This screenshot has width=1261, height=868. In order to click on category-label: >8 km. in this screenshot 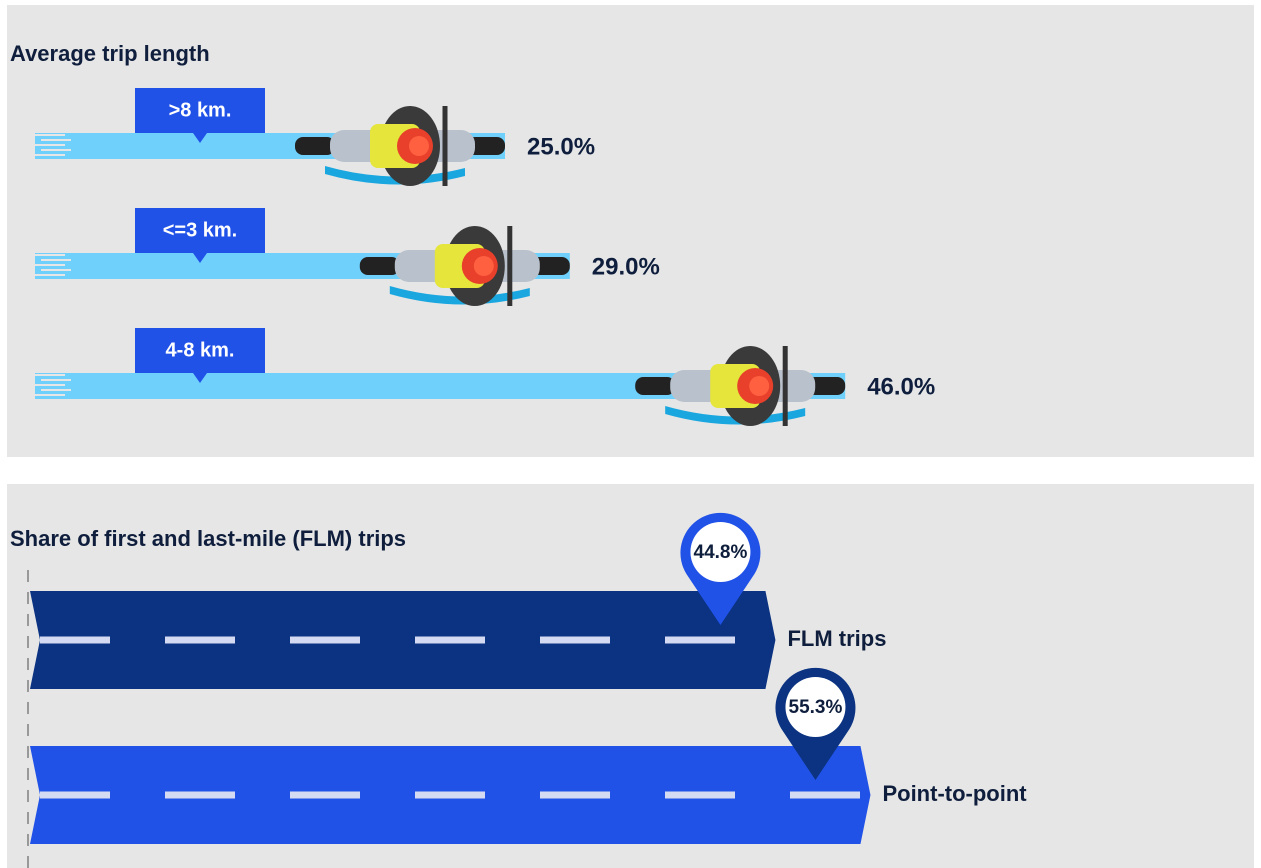, I will do `click(200, 110)`.